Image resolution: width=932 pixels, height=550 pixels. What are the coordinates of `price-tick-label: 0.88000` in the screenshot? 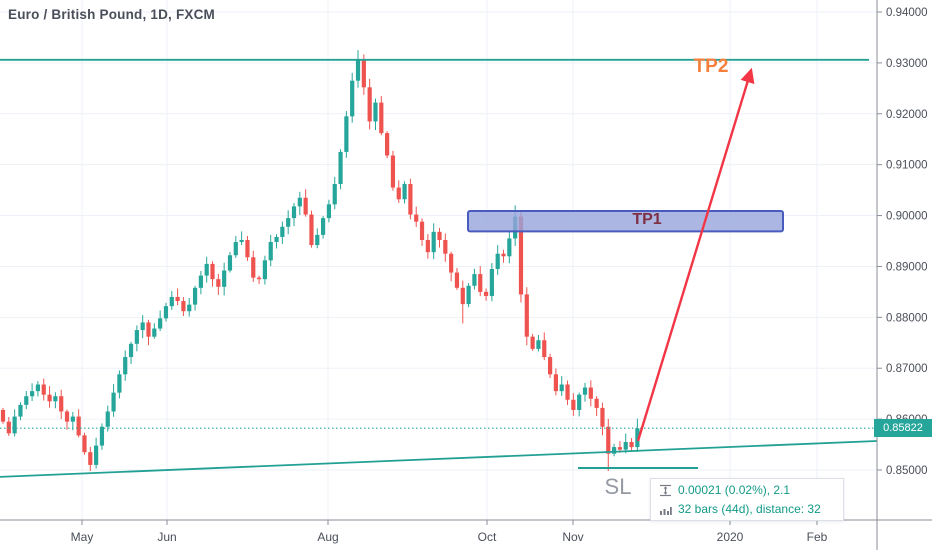 It's located at (907, 318).